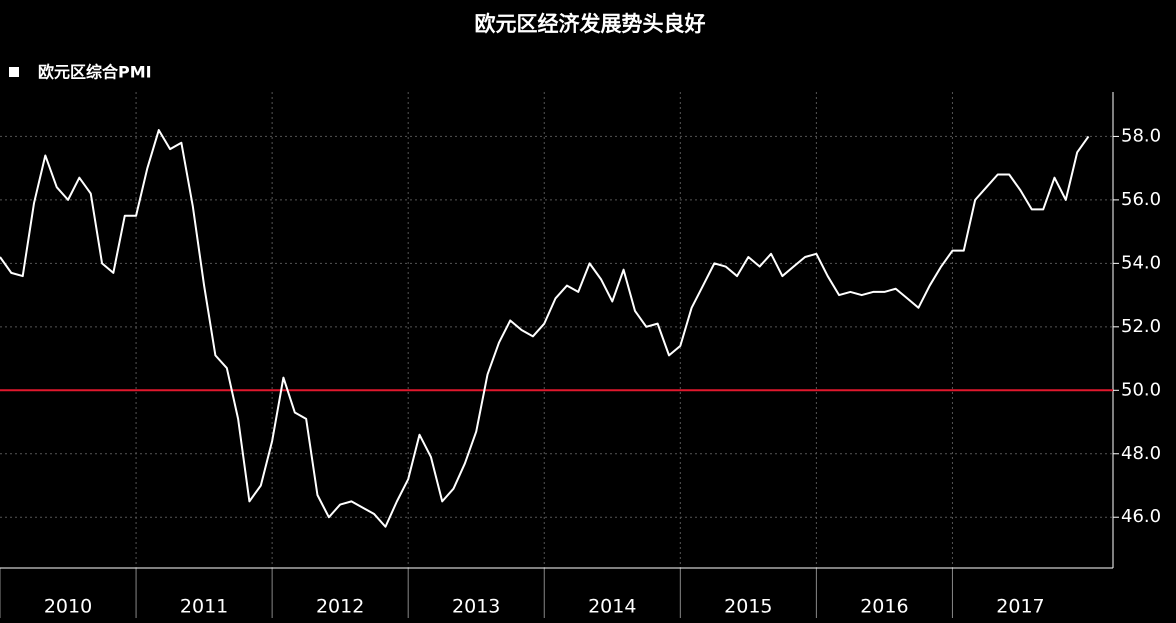  Describe the element at coordinates (1141, 135) in the screenshot. I see `y-tick-label: 58.0` at that location.